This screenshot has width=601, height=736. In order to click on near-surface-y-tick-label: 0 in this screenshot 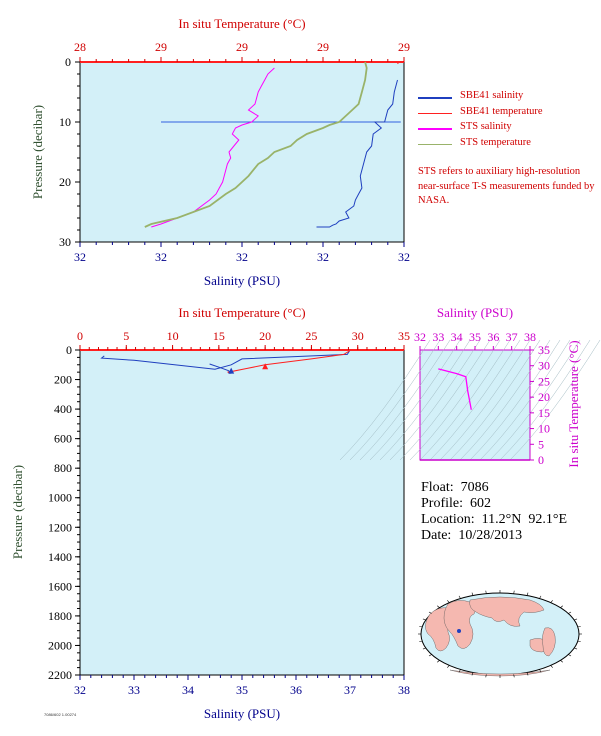, I will do `click(68, 62)`.